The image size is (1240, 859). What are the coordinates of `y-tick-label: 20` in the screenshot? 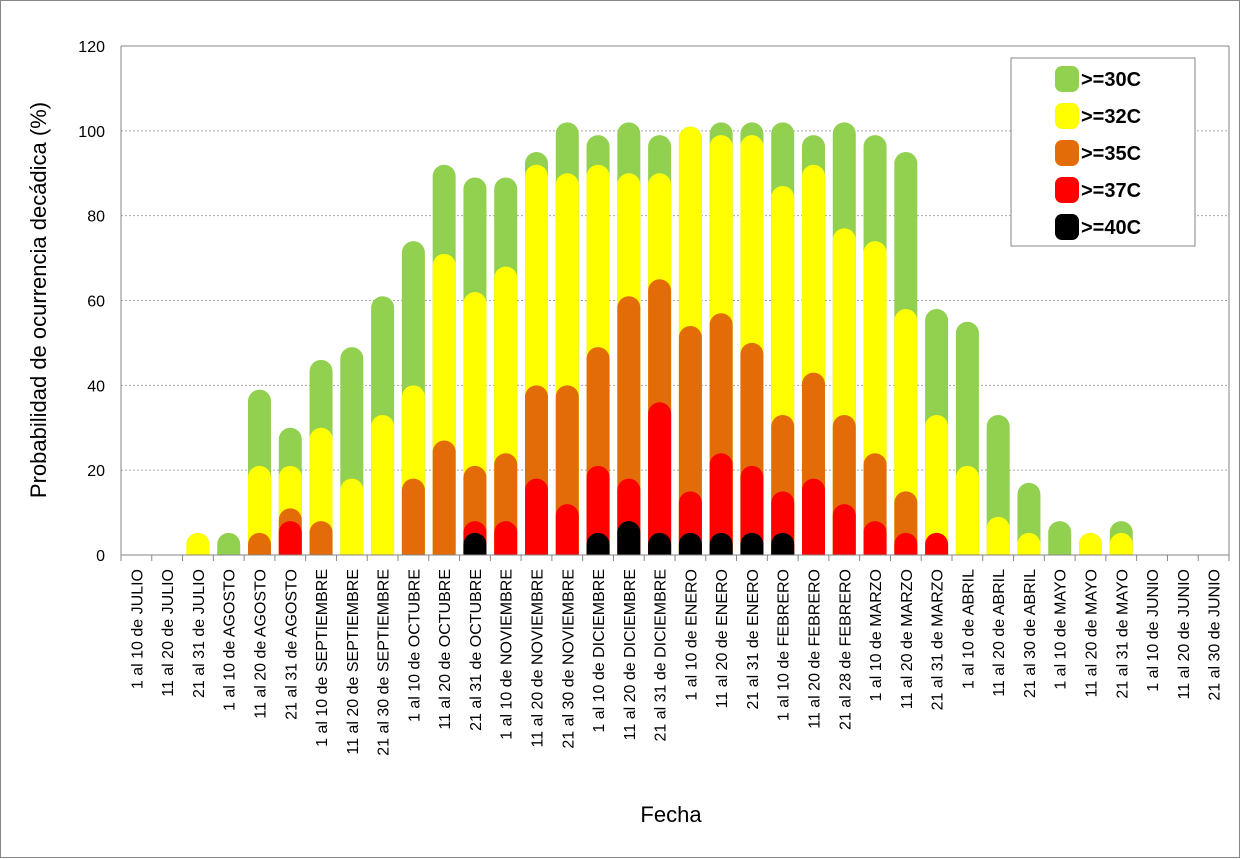 It's located at (96, 471).